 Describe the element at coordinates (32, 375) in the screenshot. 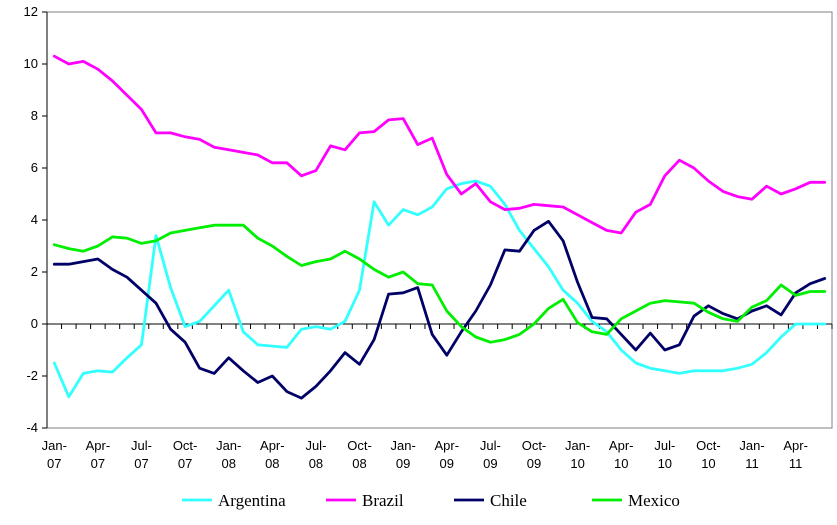

I see `y-tick-label: -2` at that location.